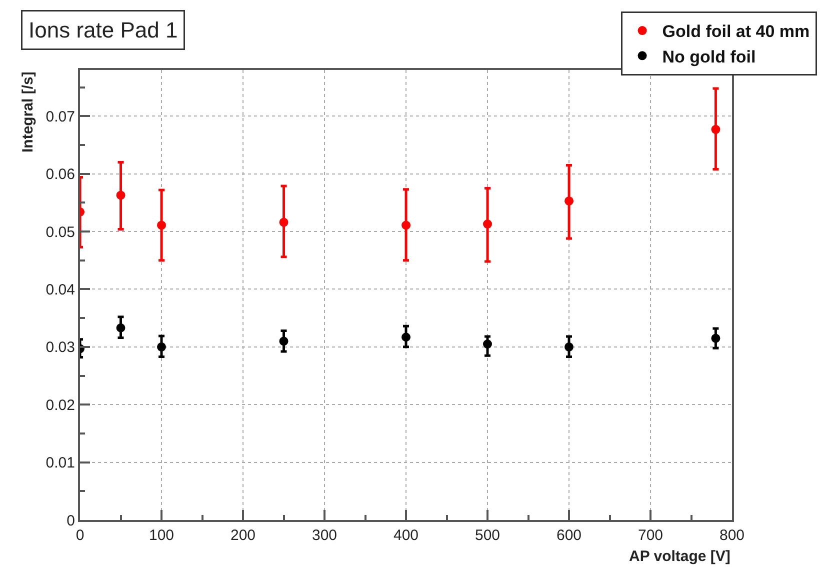 This screenshot has height=567, width=829. What do you see at coordinates (60, 463) in the screenshot?
I see `y-tick-label: 0.01` at bounding box center [60, 463].